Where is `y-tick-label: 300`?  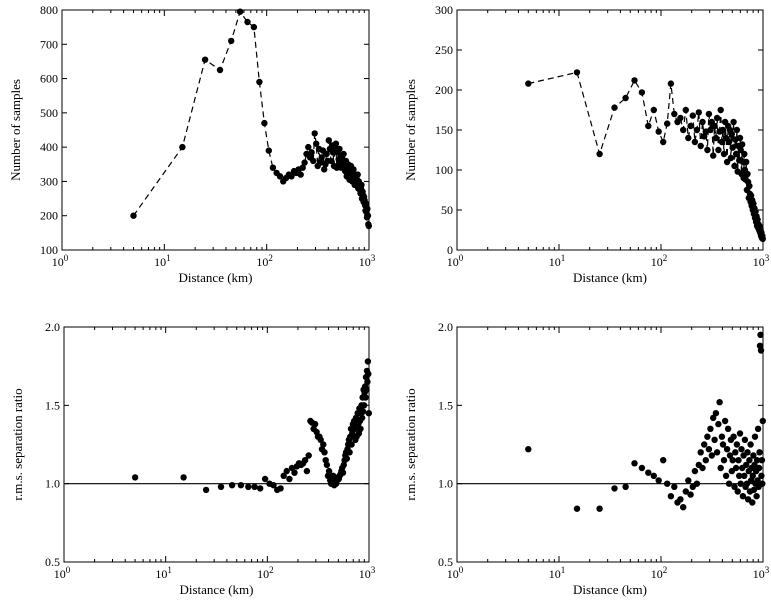
y-tick-label: 300 is located at coordinates (49, 181).